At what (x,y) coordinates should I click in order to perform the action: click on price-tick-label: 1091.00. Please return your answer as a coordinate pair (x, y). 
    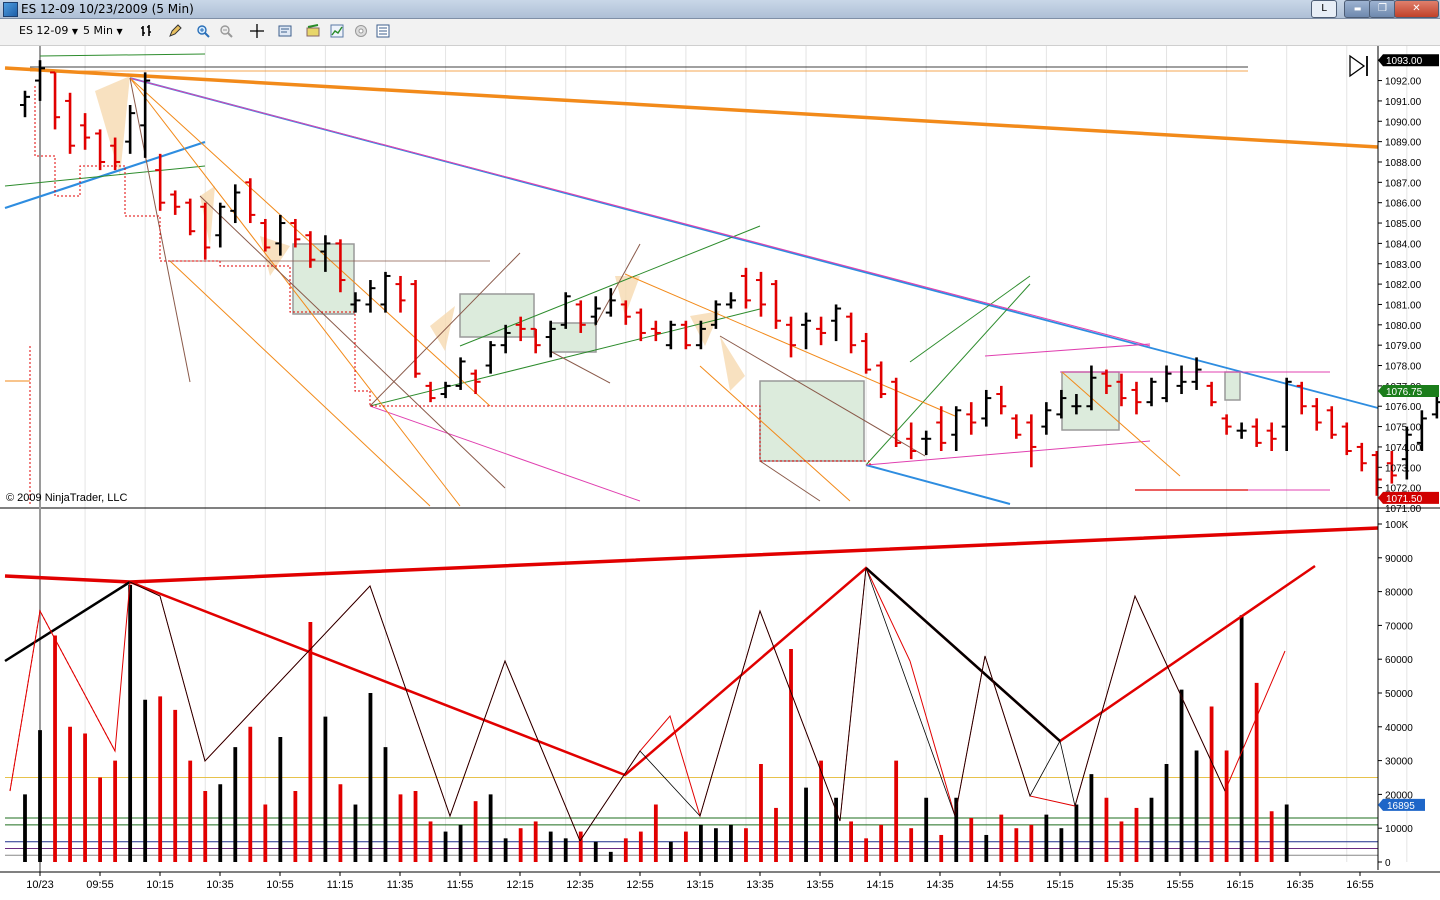
    Looking at the image, I should click on (1403, 102).